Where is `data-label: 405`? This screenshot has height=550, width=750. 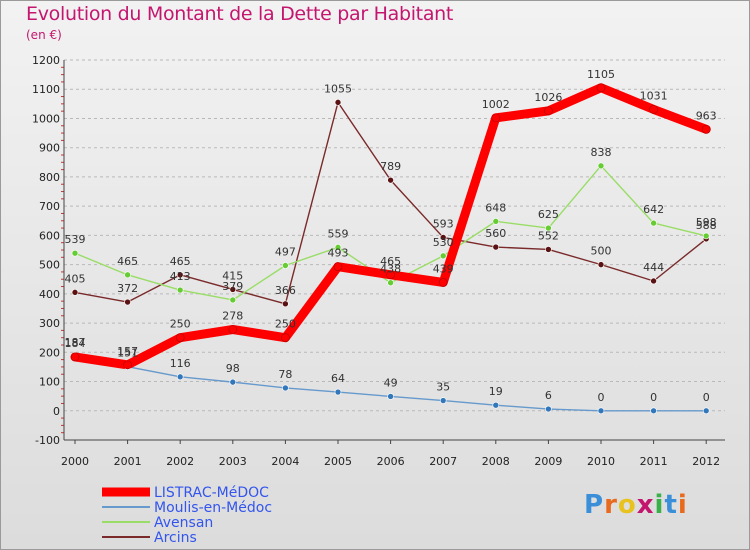
data-label: 405 is located at coordinates (75, 278).